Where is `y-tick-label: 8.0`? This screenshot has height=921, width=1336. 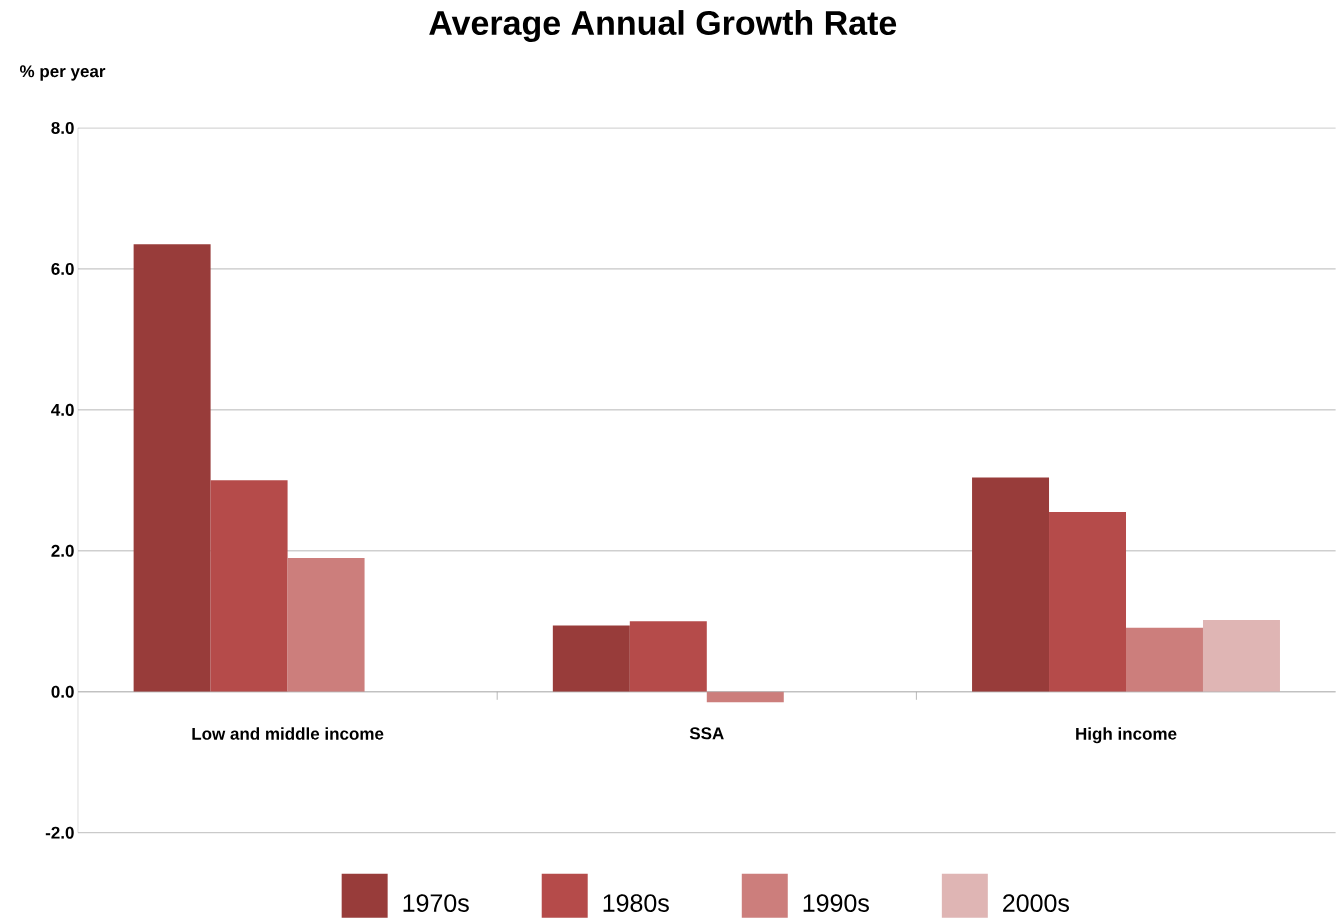
y-tick-label: 8.0 is located at coordinates (62, 128).